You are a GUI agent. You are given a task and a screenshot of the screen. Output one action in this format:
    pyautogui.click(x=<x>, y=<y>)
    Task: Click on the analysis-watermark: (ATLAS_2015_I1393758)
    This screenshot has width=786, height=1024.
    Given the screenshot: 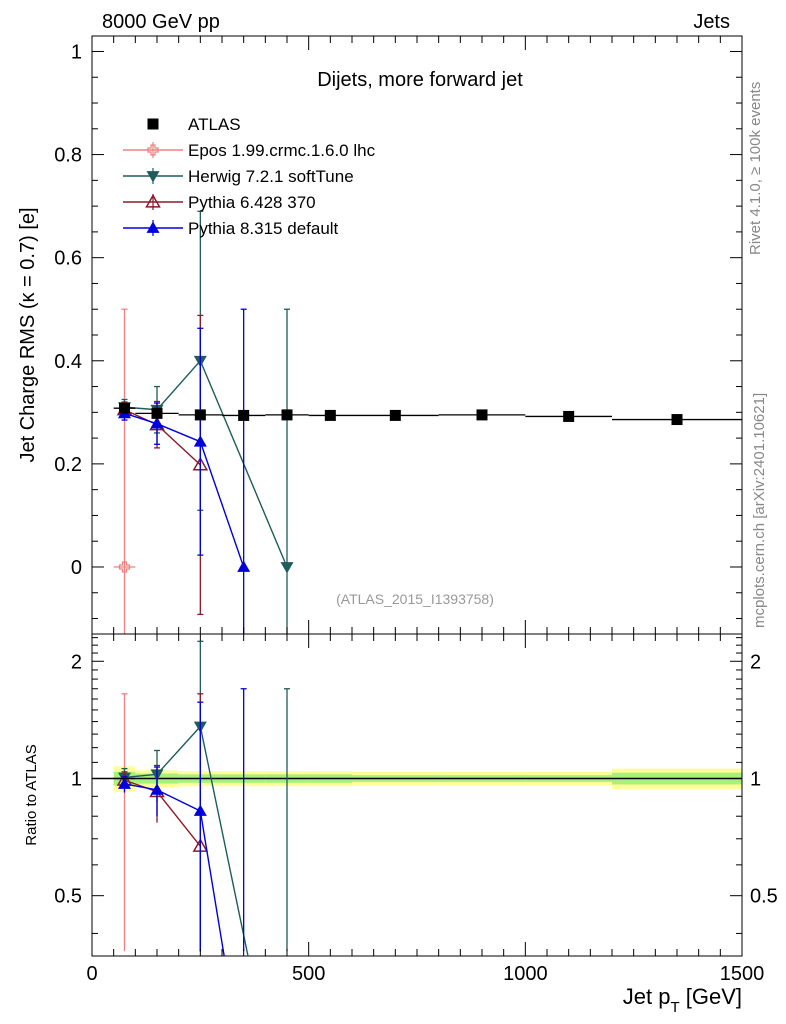 What is the action you would take?
    pyautogui.click(x=415, y=599)
    